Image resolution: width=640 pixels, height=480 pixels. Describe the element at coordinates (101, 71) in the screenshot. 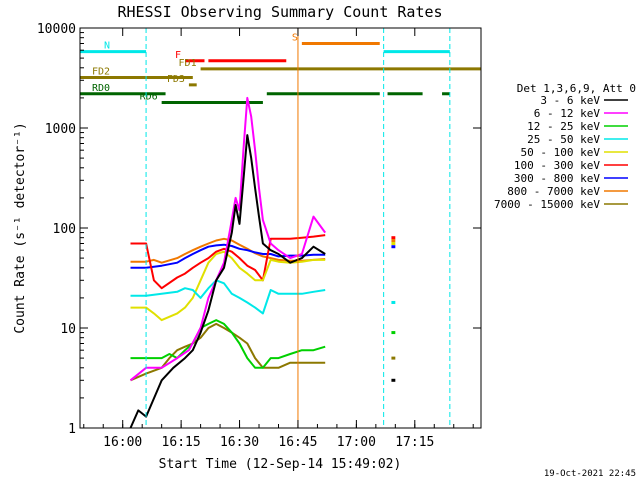

I see `flag-fd2-label: FD2` at that location.